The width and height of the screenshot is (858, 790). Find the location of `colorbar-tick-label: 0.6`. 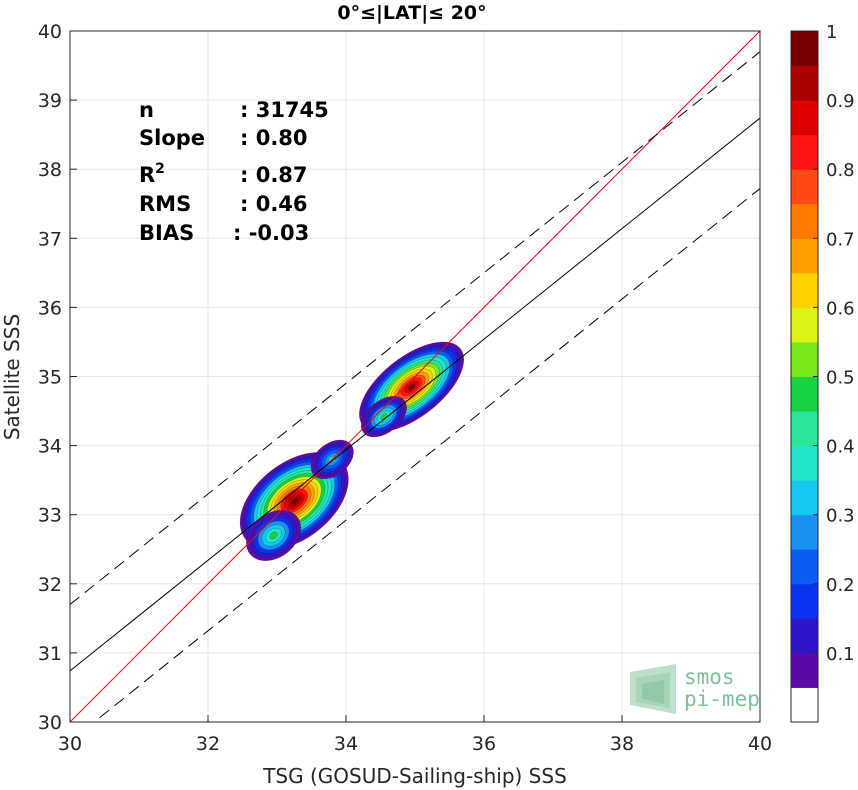

colorbar-tick-label: 0.6 is located at coordinates (840, 308).